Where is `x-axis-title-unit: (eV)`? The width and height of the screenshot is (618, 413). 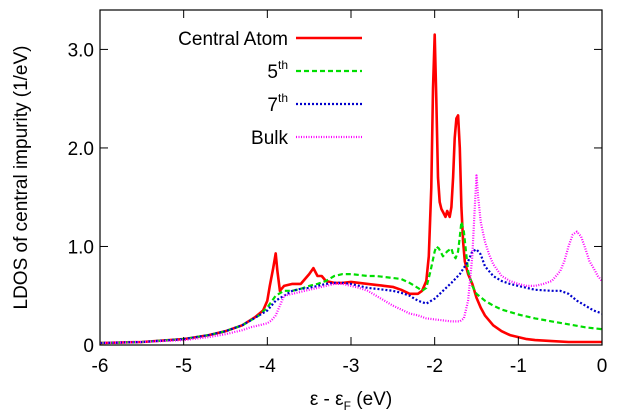 x-axis-title-unit: (eV) is located at coordinates (371, 399).